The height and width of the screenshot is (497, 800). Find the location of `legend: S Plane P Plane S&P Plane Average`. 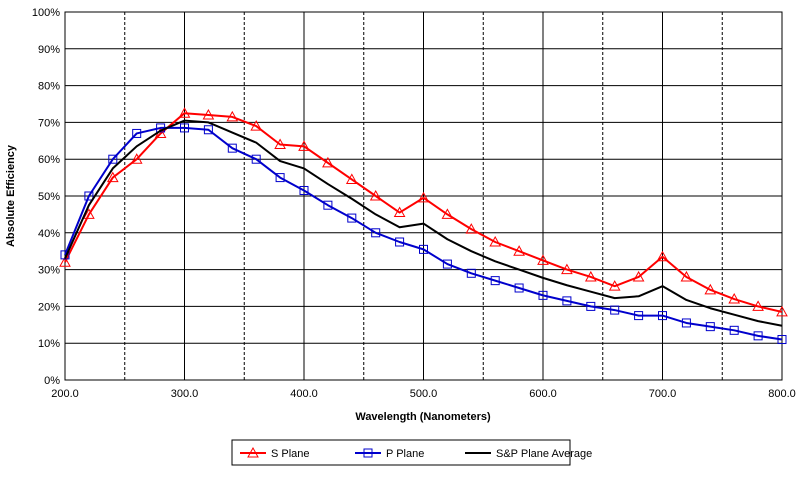

legend: S Plane P Plane S&P Plane Average is located at coordinates (411, 452).